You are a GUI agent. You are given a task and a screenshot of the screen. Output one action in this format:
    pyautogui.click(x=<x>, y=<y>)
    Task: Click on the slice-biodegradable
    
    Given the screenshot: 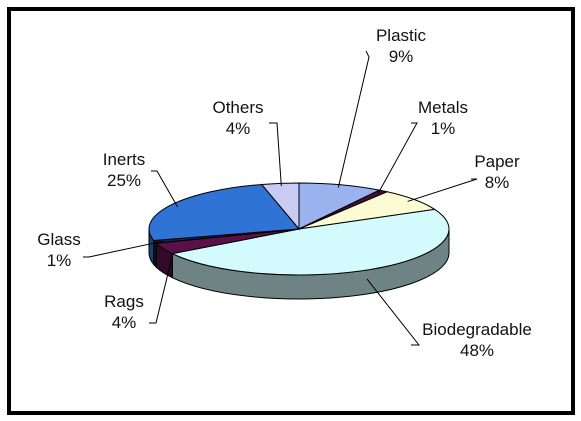 What is the action you would take?
    pyautogui.click(x=310, y=242)
    